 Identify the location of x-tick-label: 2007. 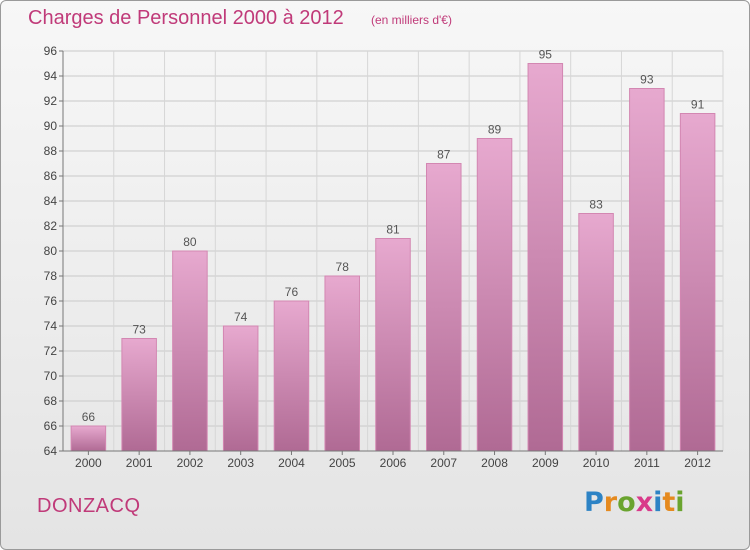
(443, 463).